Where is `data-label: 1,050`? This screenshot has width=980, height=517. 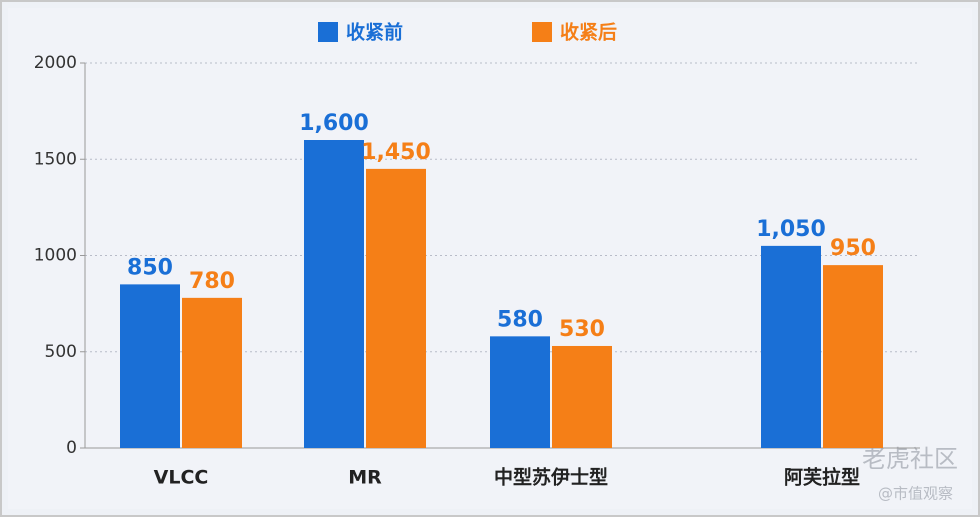 data-label: 1,050 is located at coordinates (791, 229).